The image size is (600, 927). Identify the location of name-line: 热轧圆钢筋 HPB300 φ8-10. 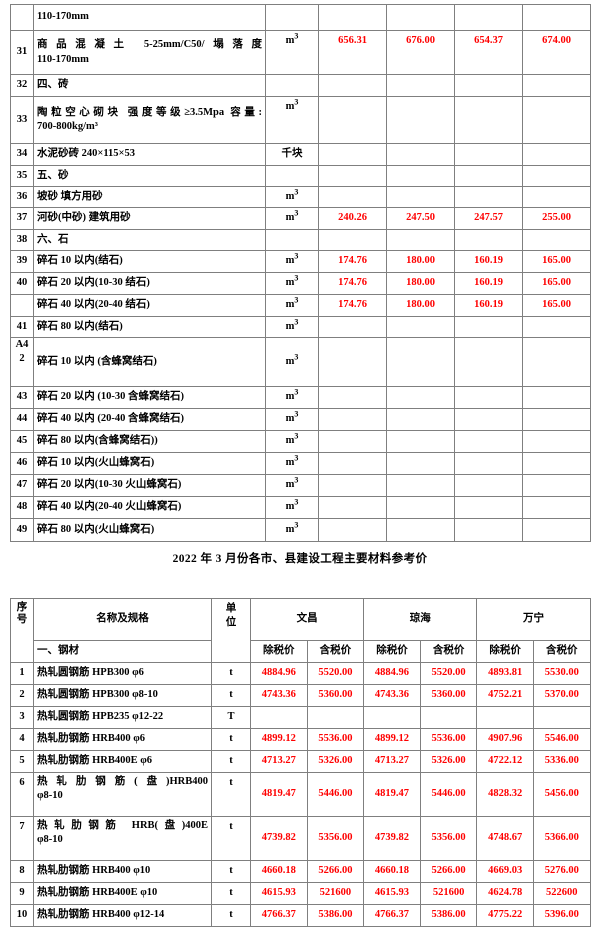
(97, 695).